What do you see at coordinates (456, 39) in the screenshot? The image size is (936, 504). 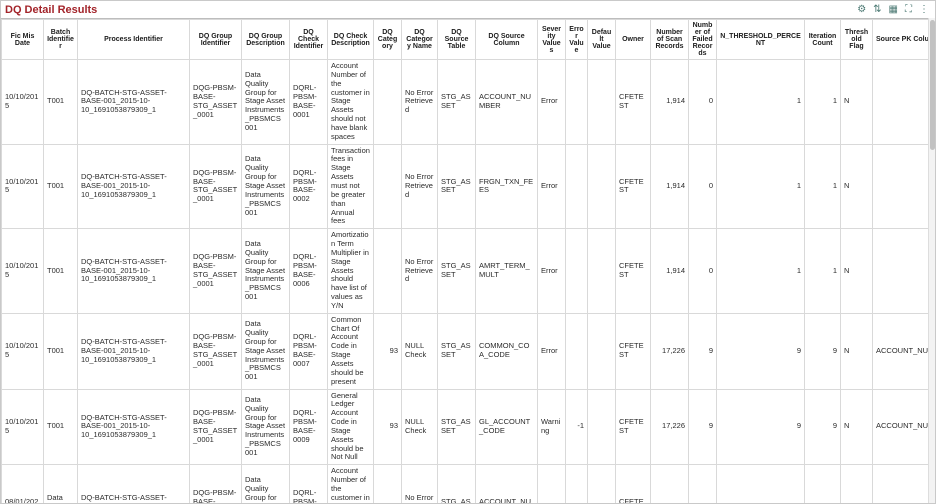 I see `column-header-dq_source_table: DQ Source Table` at bounding box center [456, 39].